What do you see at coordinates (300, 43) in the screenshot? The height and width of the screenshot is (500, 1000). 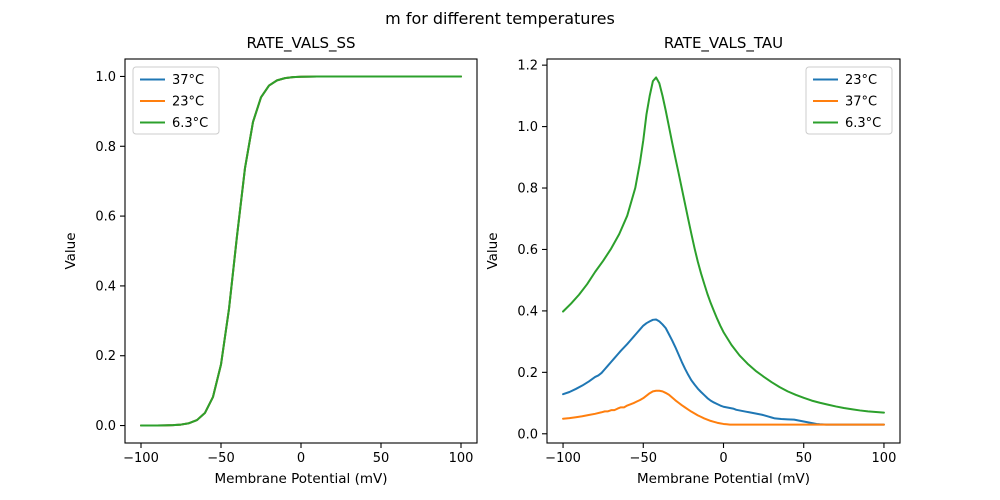 I see `subplot-title: RATE_VALS_SS` at bounding box center [300, 43].